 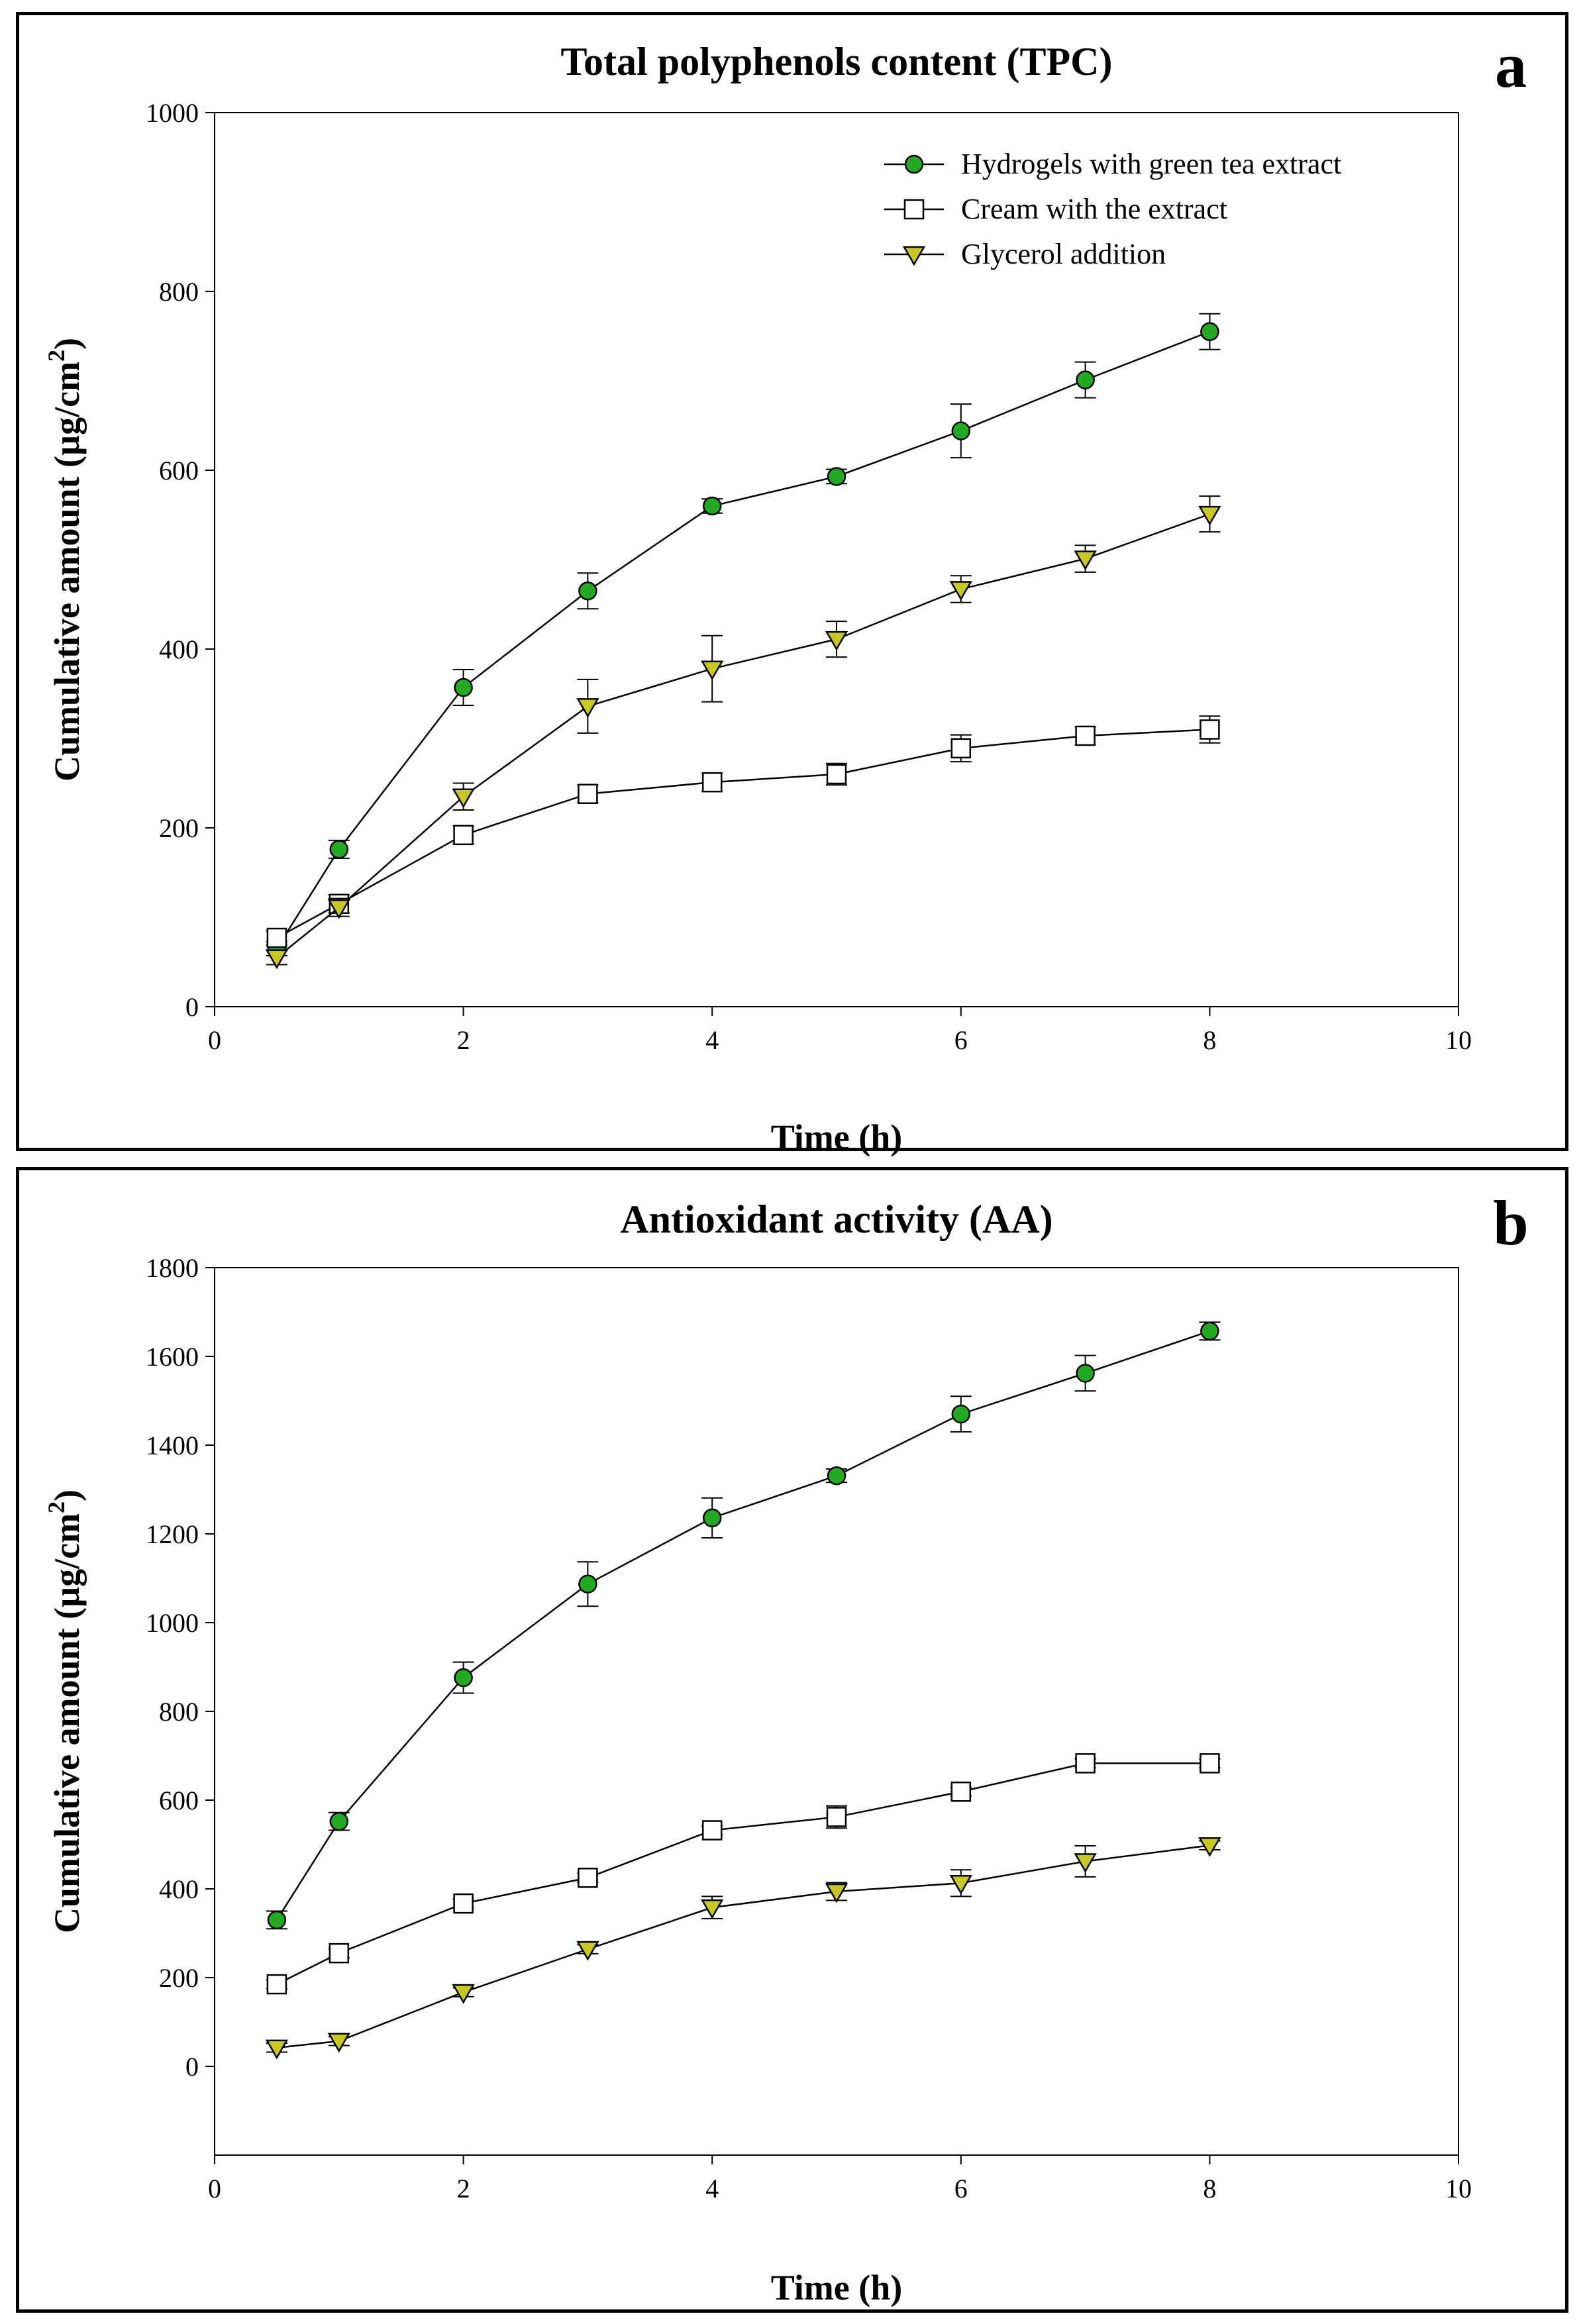 What do you see at coordinates (1063, 254) in the screenshot?
I see `legend-label: Glycerol addition` at bounding box center [1063, 254].